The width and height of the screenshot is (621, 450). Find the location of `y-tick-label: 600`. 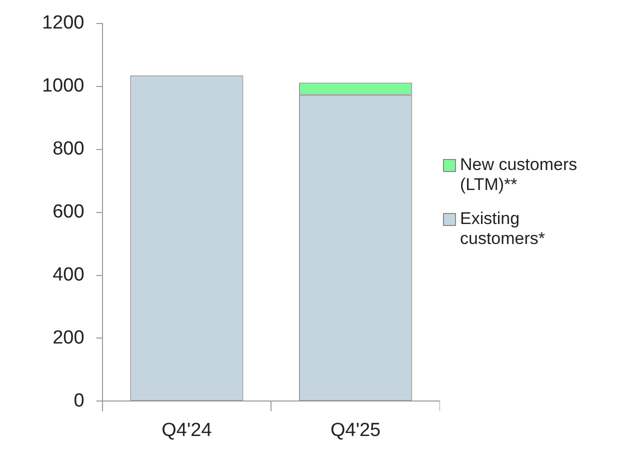

y-tick-label: 600 is located at coordinates (68, 212).